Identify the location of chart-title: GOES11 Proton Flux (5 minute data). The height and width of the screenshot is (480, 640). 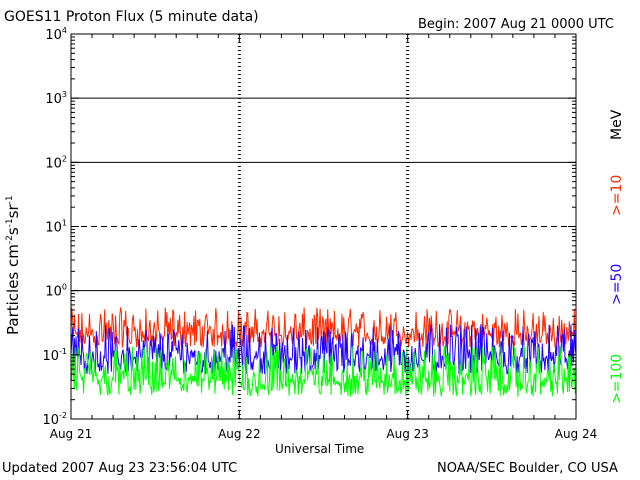
(131, 17).